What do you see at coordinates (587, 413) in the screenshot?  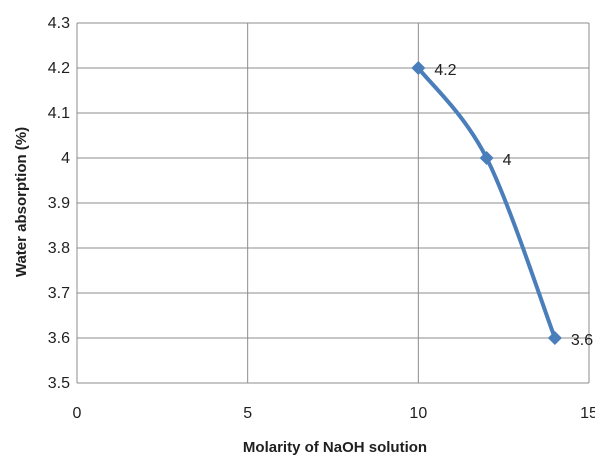 I see `x-tick-label: 15` at bounding box center [587, 413].